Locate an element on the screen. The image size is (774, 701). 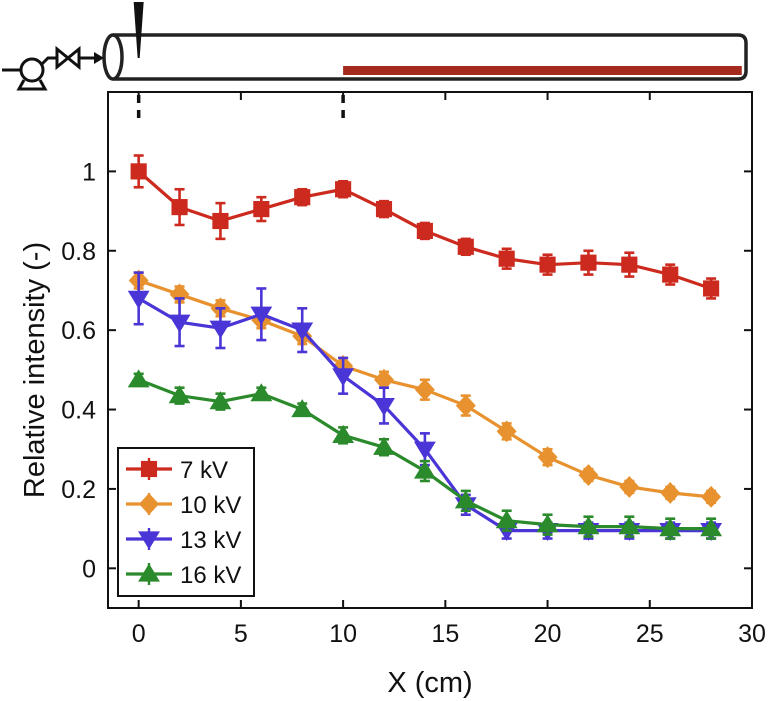
x-tick-label: 30 is located at coordinates (752, 634).